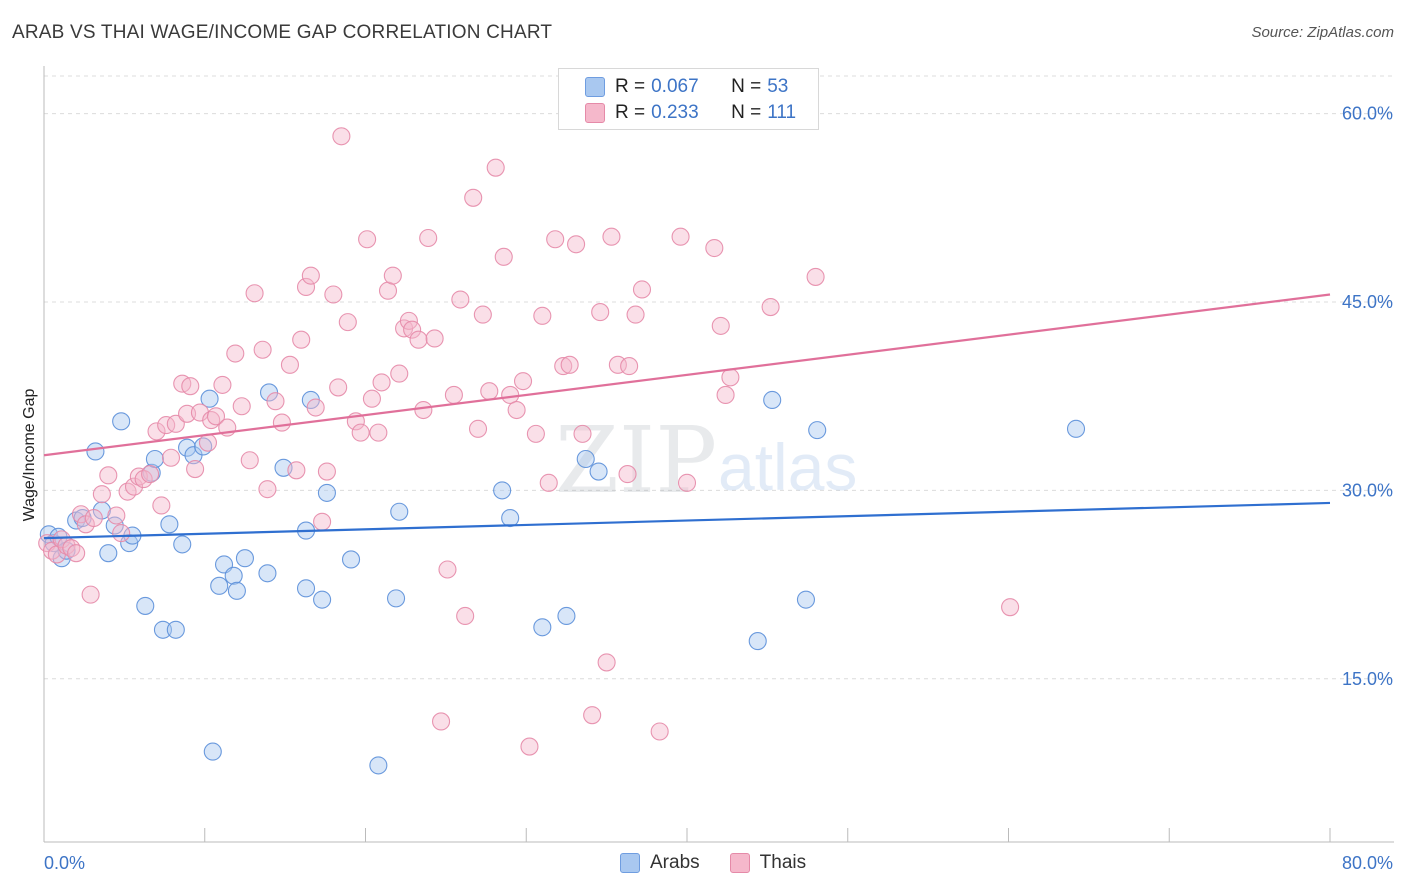 This screenshot has width=1406, height=892. Describe the element at coordinates (746, 112) in the screenshot. I see `legend-n-label: N =` at that location.